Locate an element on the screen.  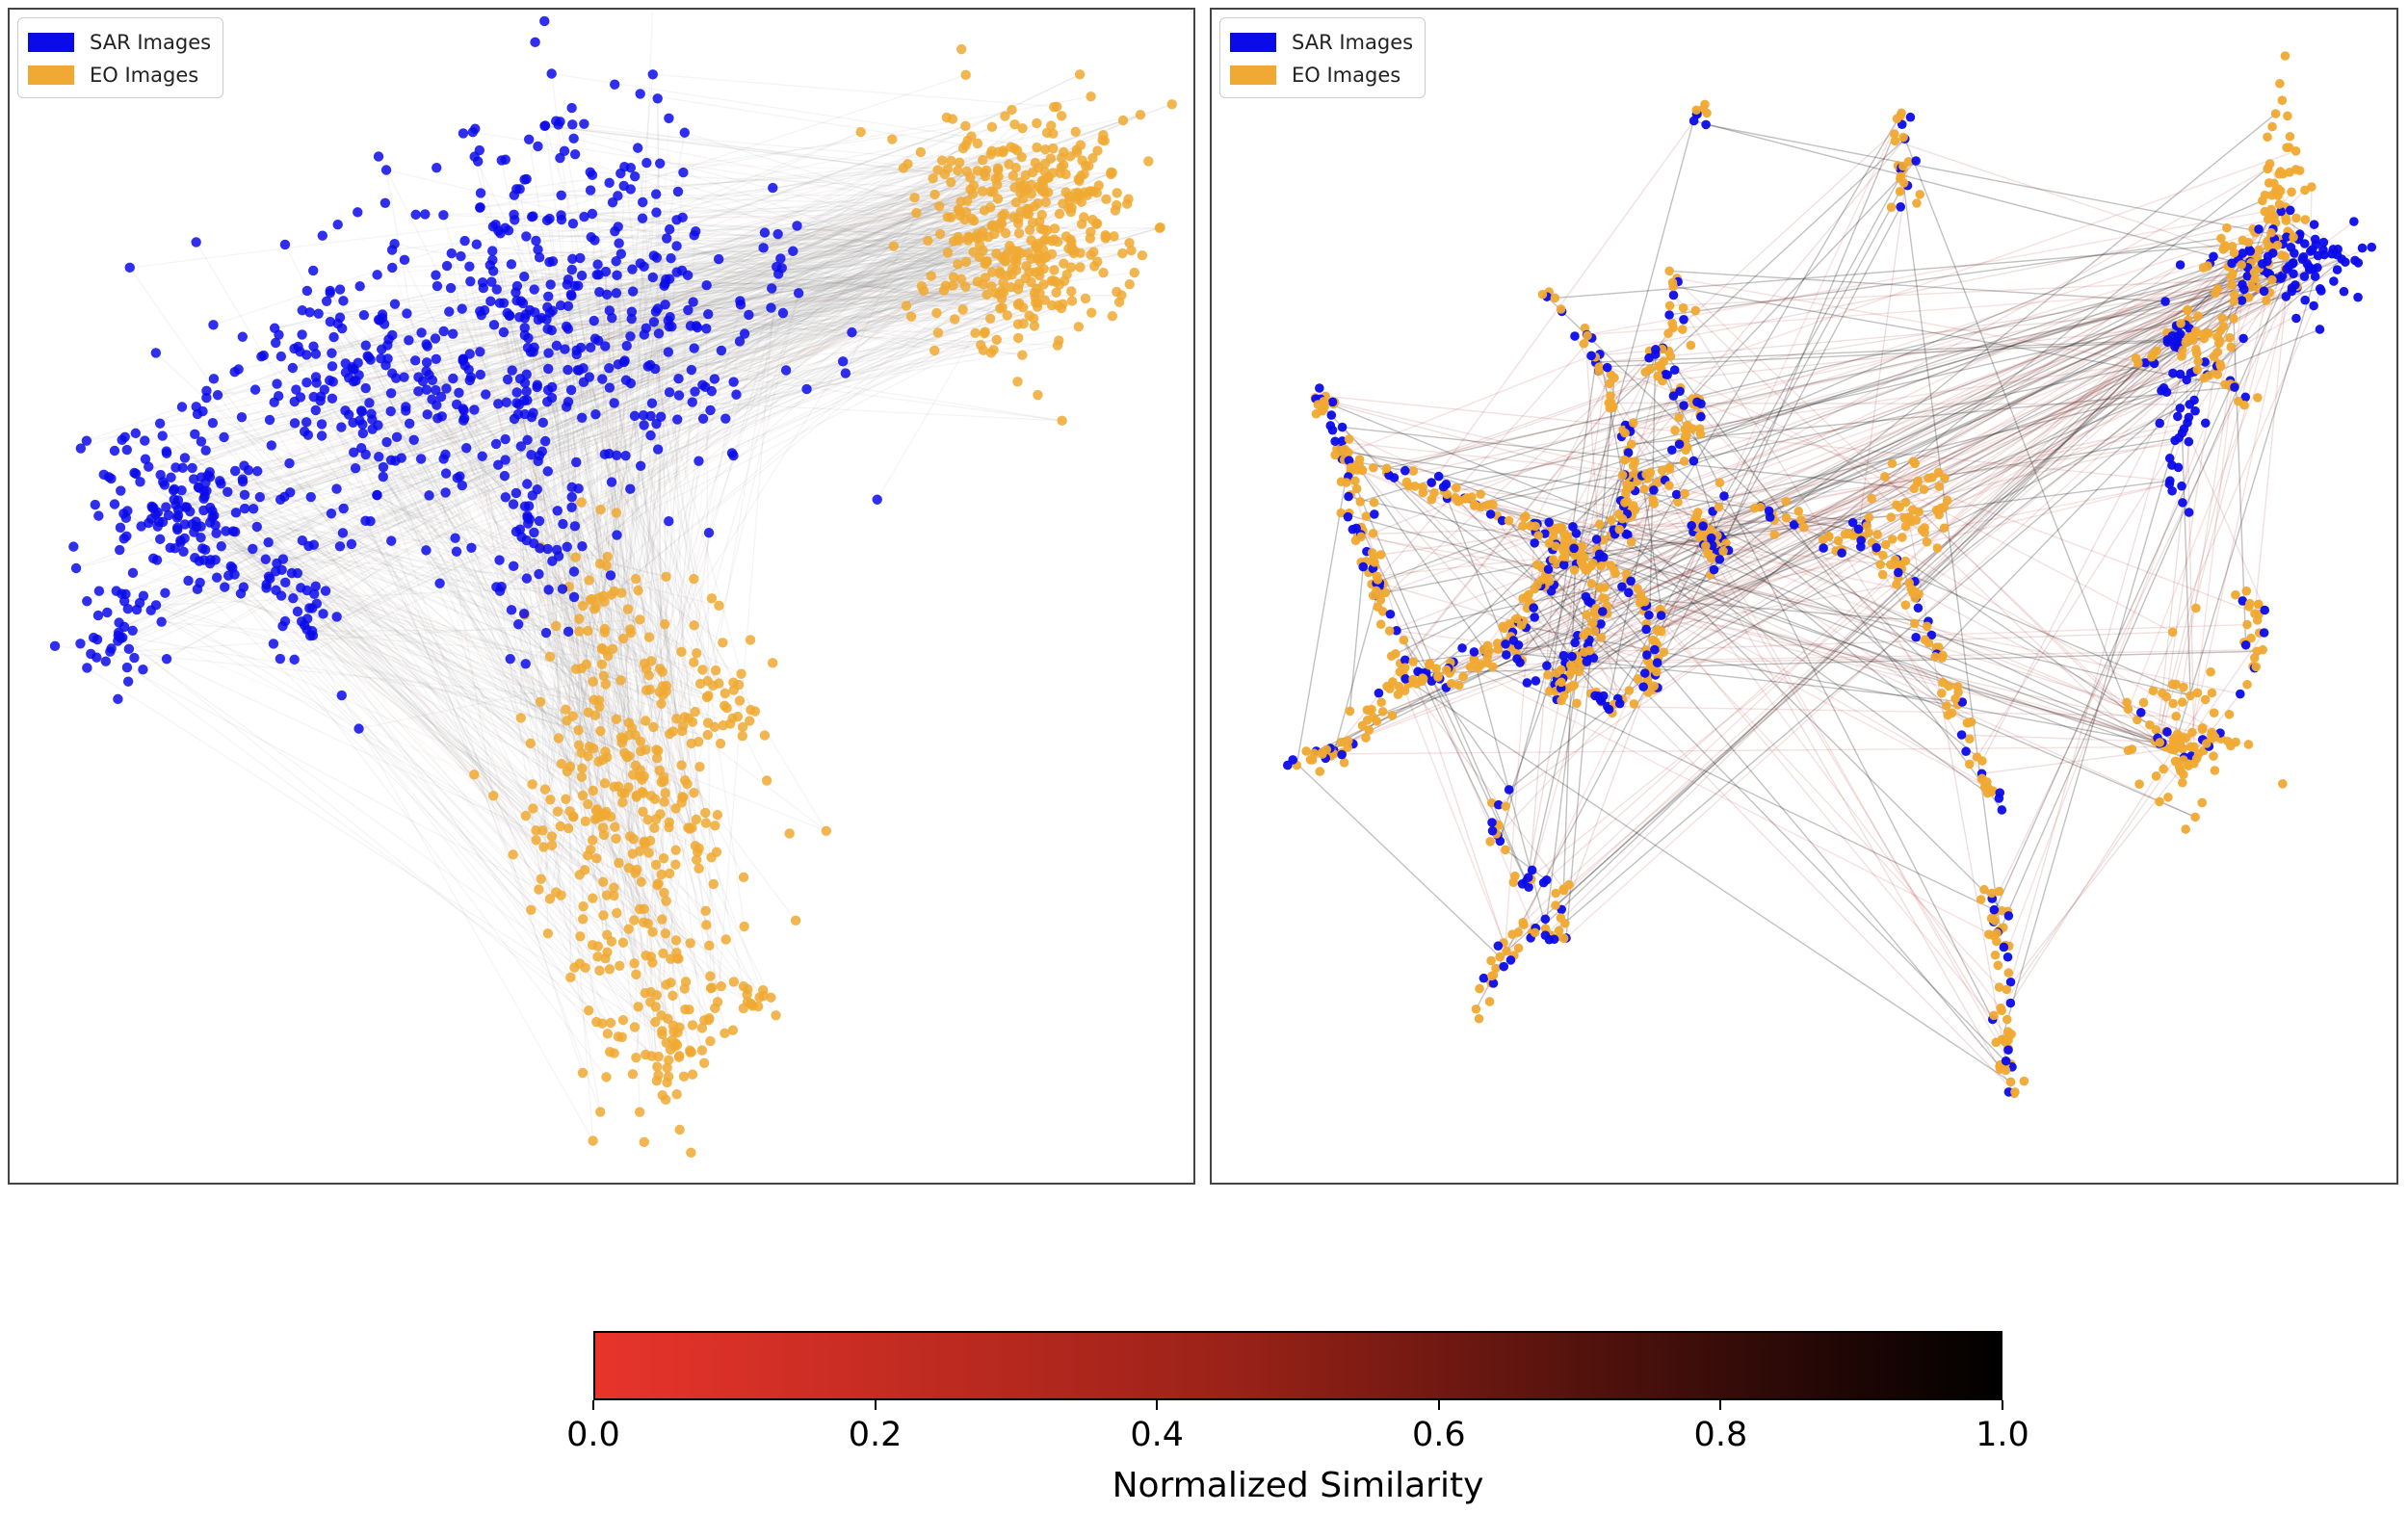
colorbar: 0.0 0.2 0.4 0.6 0.8 1.0 Normalized Similarity is located at coordinates (1204, 1429).